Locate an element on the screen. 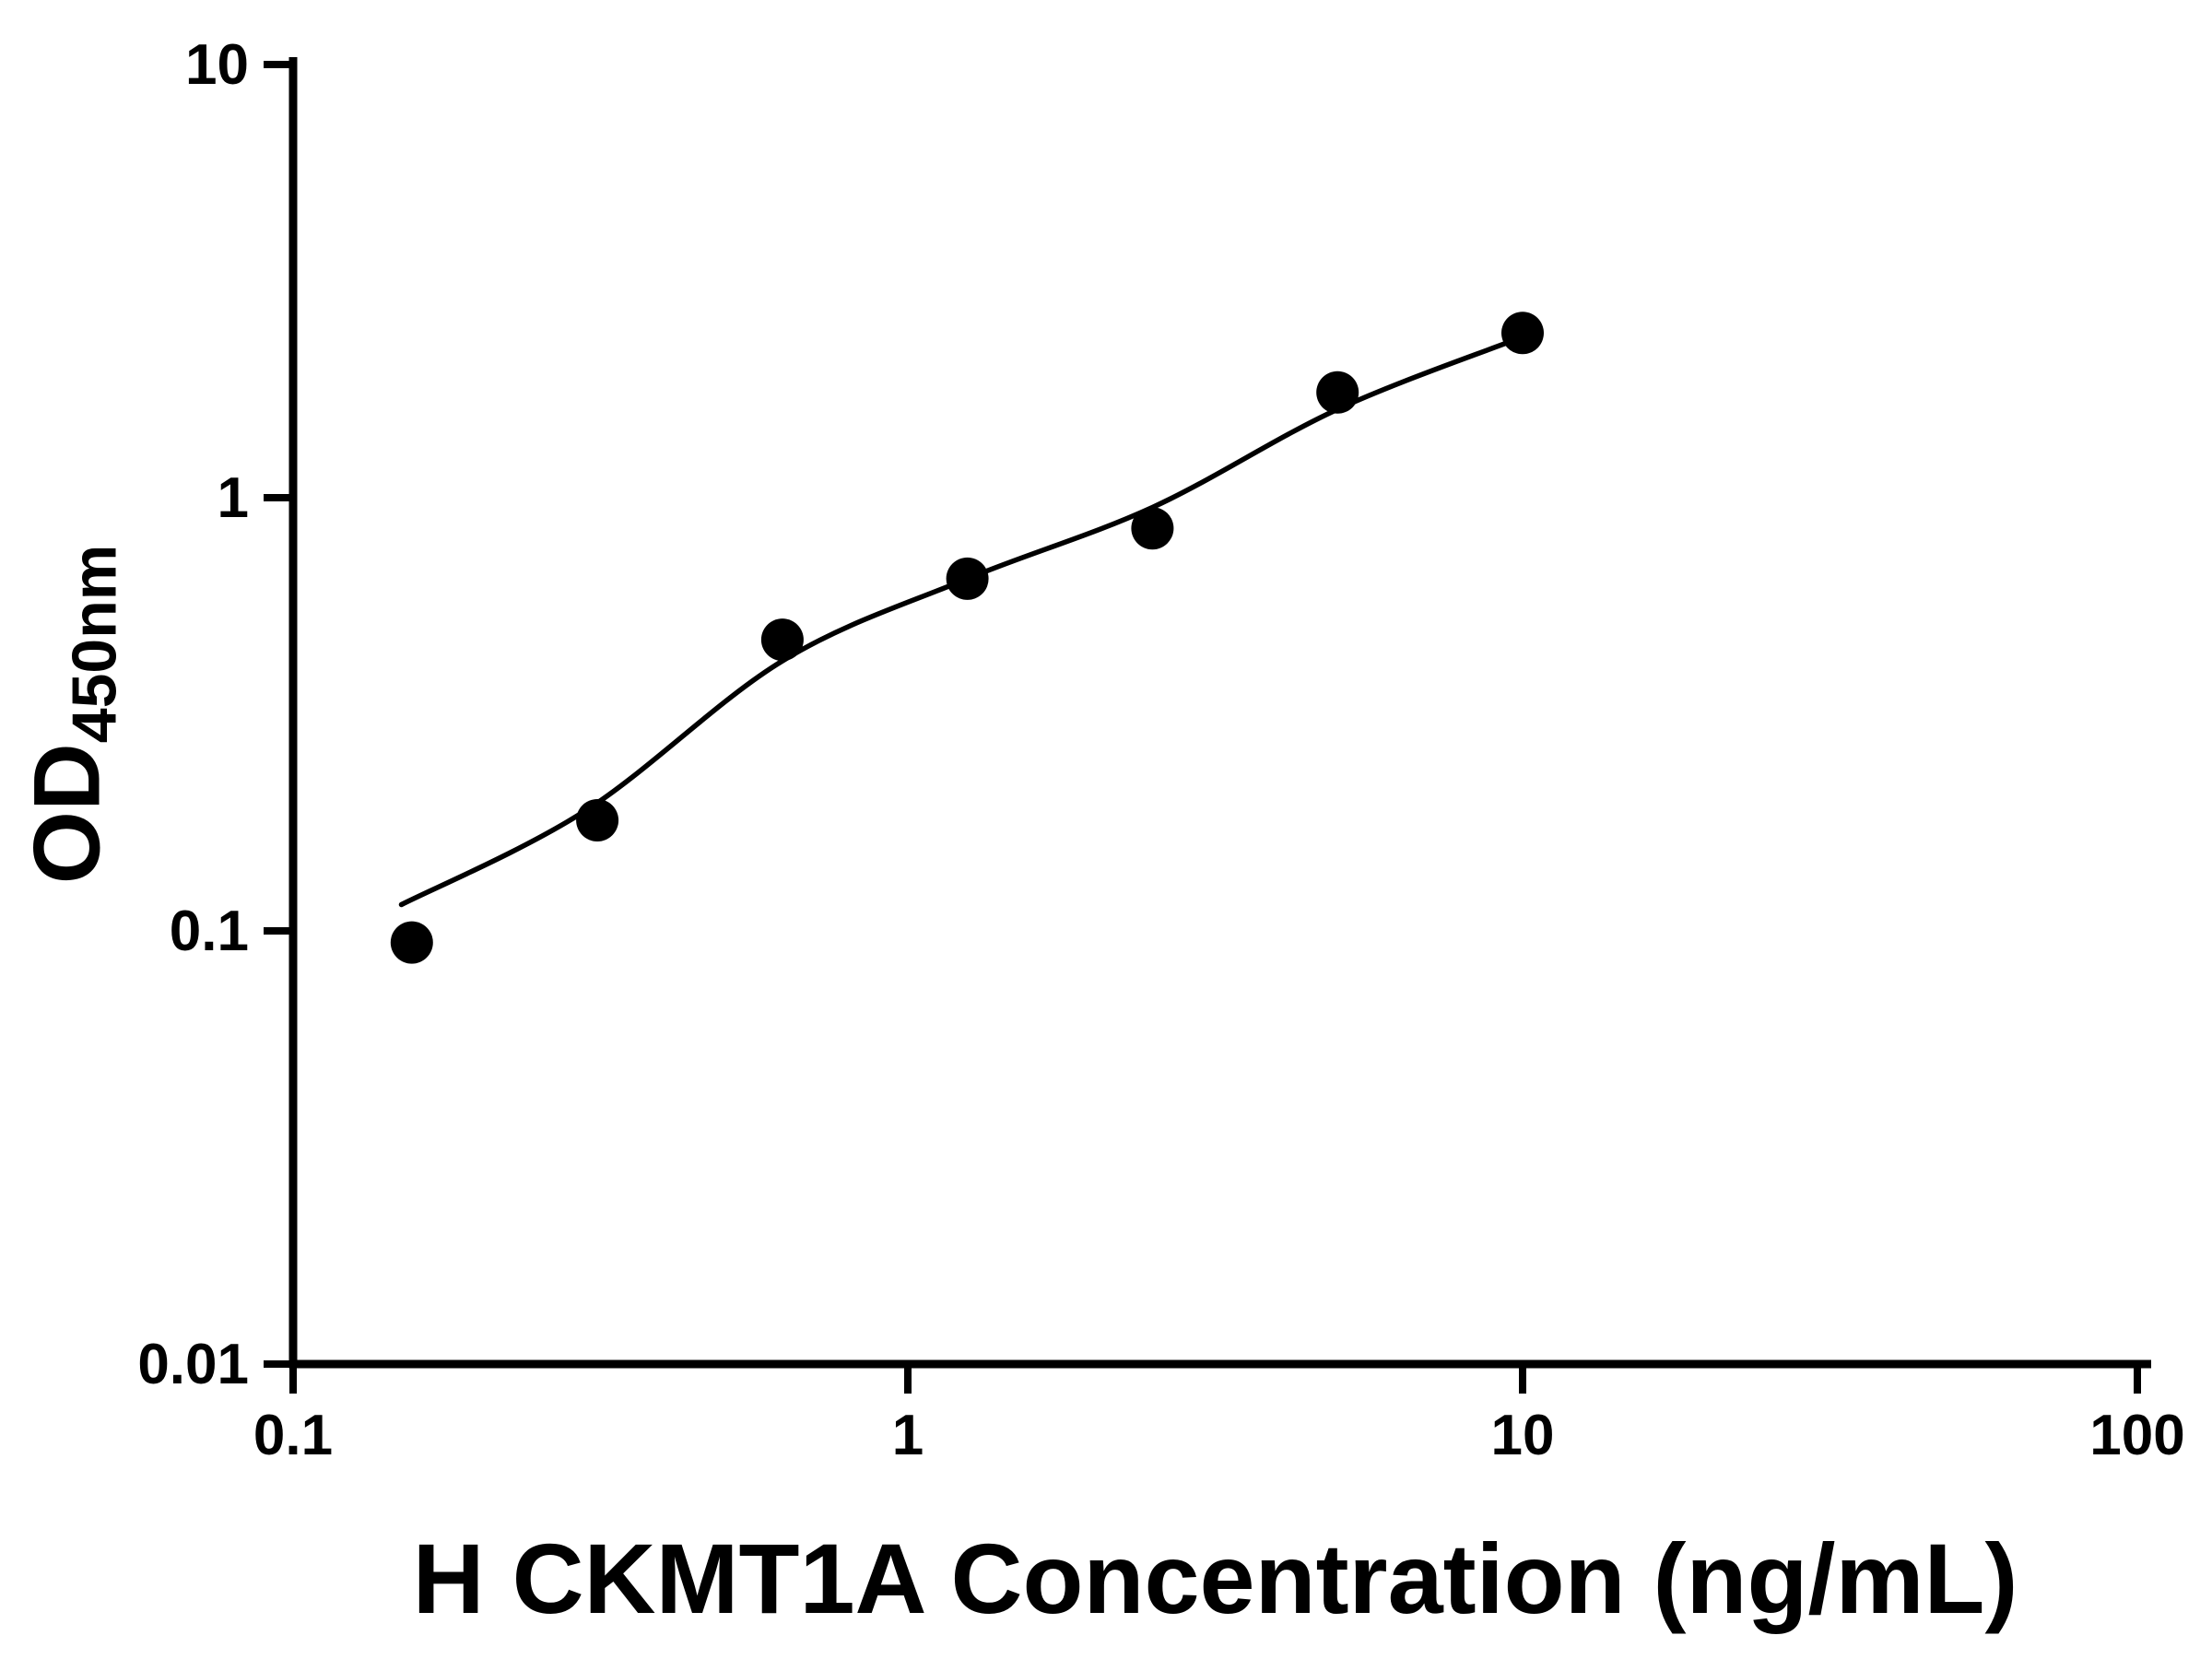 Image resolution: width=2212 pixels, height=1659 pixels. x-axis-title: H CKMT1A Concentration (ng/mL) is located at coordinates (1215, 1578).